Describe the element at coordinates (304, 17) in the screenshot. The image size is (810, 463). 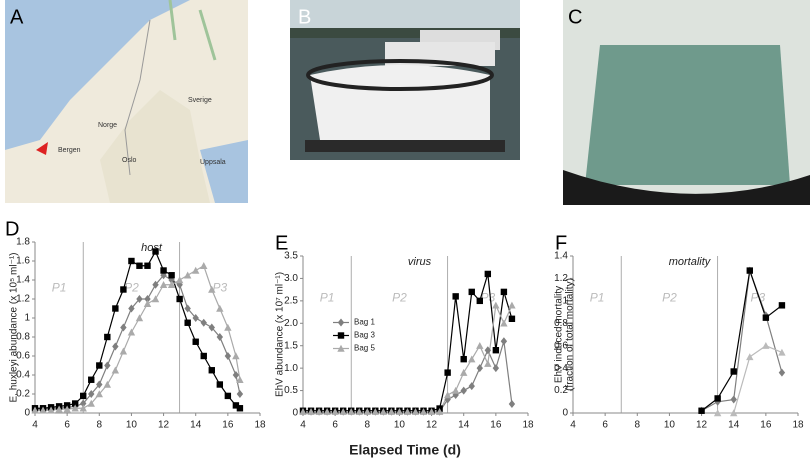
I see `panel-label: B` at that location.